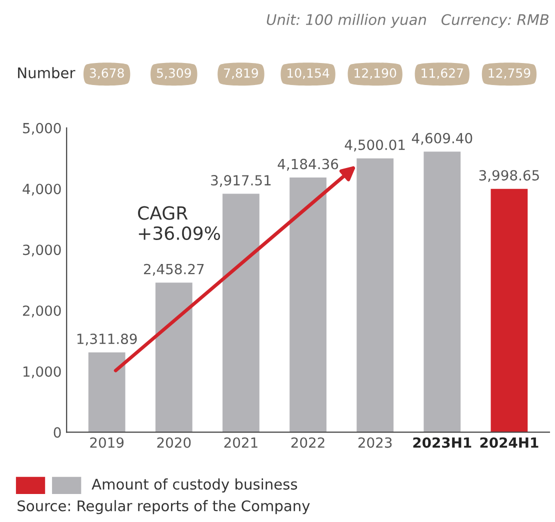 The width and height of the screenshot is (555, 522). What do you see at coordinates (241, 181) in the screenshot?
I see `data-label: 3,917.51` at bounding box center [241, 181].